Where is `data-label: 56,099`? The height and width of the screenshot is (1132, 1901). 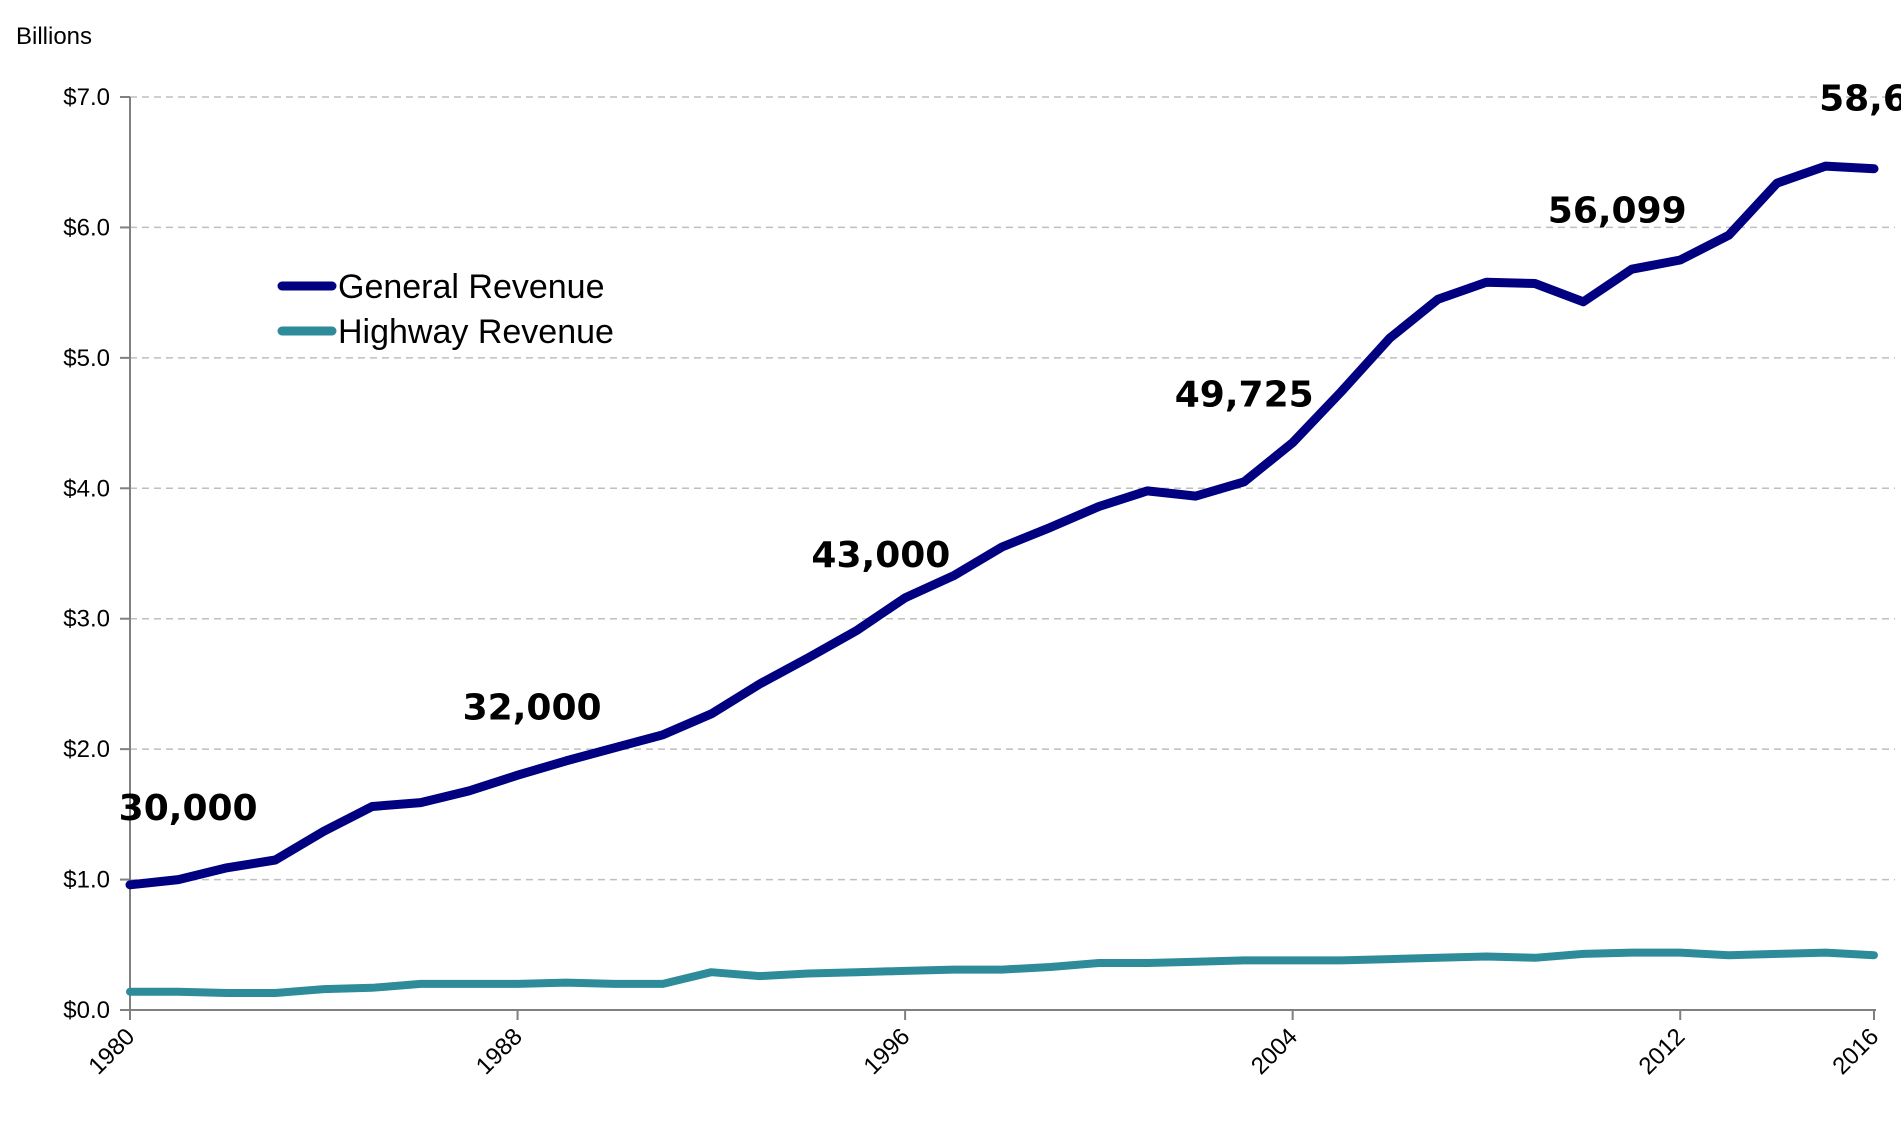
data-label: 56,099 is located at coordinates (1617, 210).